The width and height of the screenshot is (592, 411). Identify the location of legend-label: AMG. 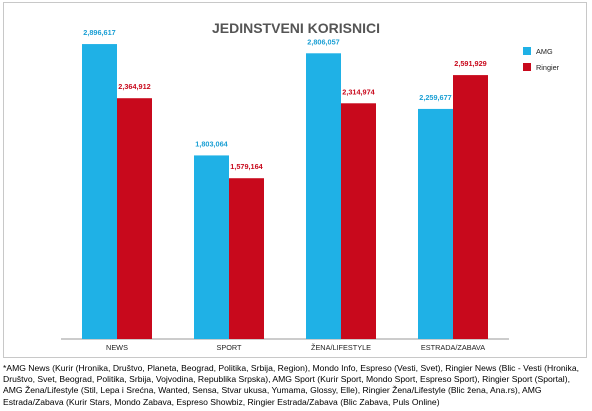
(544, 51).